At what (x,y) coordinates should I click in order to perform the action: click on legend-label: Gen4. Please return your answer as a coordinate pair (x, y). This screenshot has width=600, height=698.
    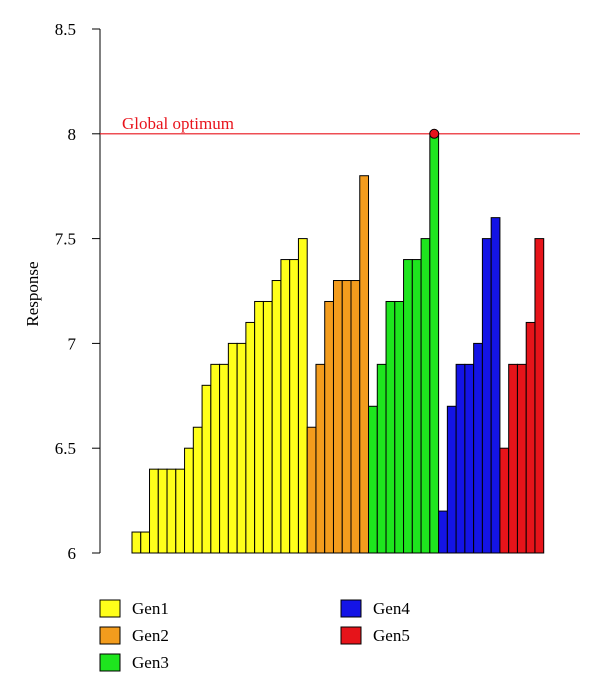
    Looking at the image, I should click on (391, 608).